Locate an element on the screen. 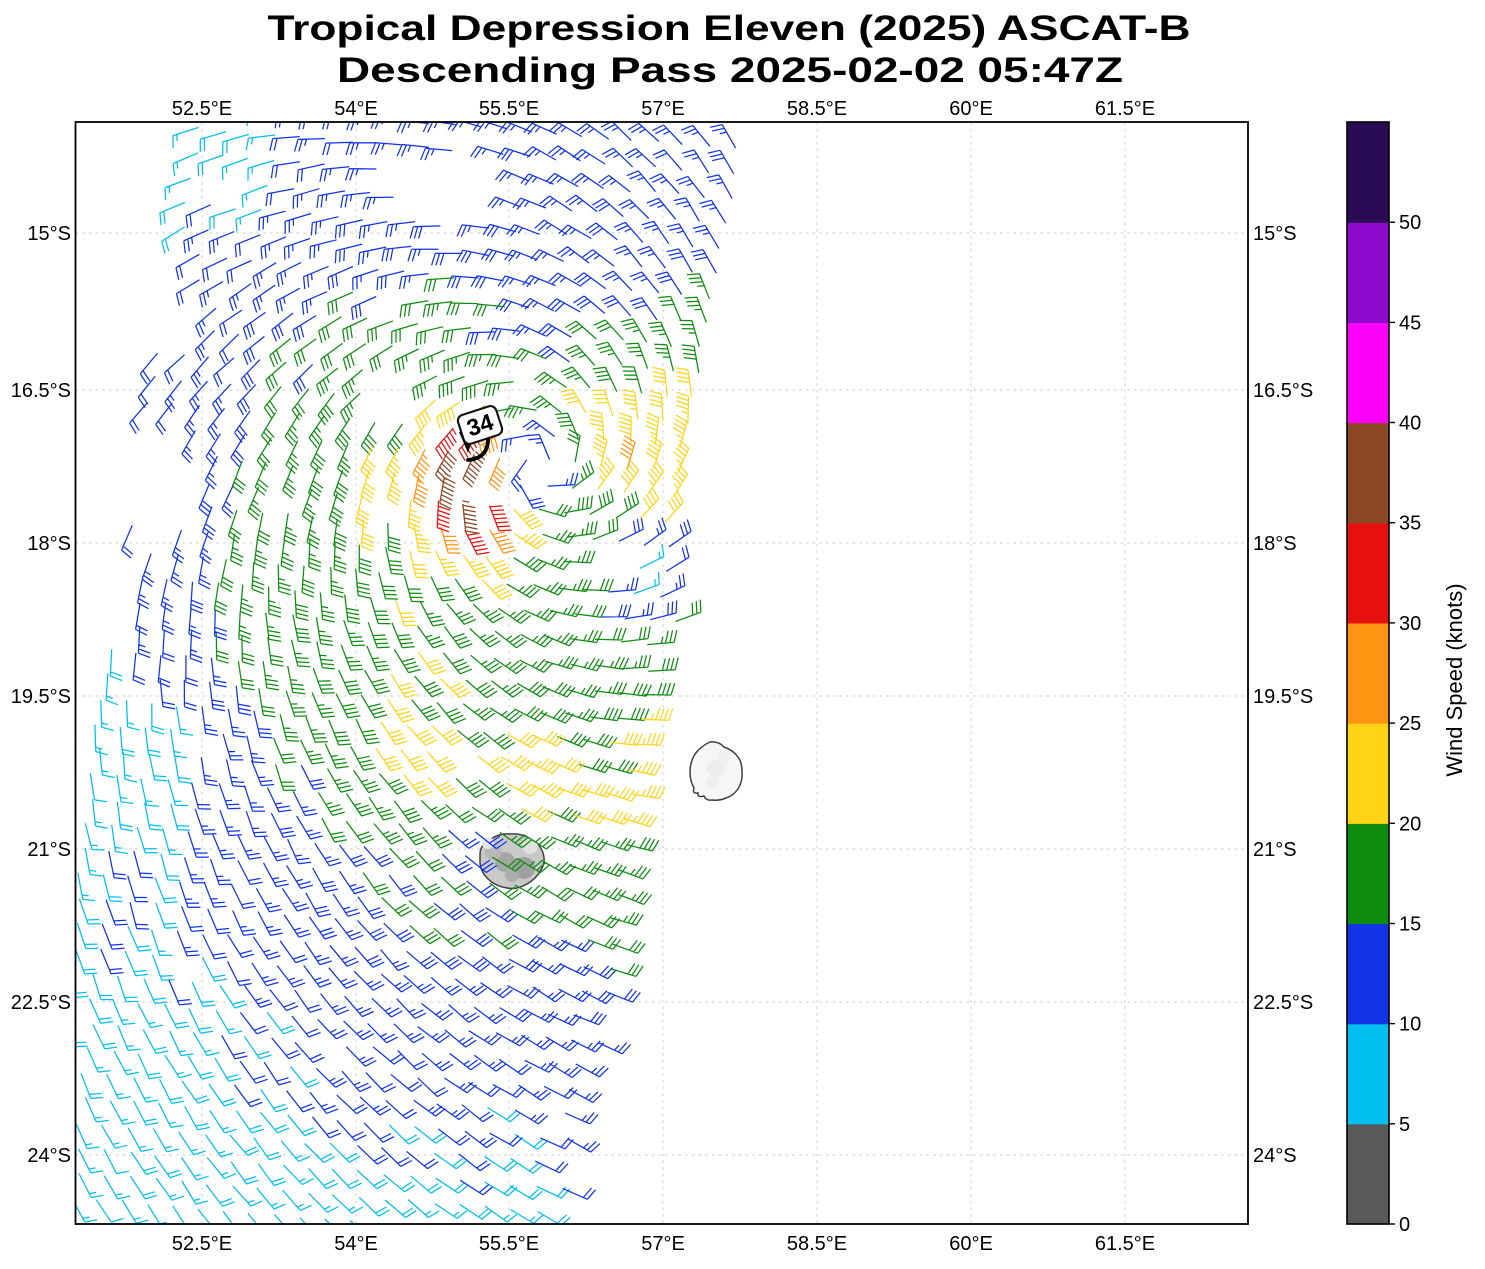 The width and height of the screenshot is (1485, 1269). svg-text: 15 is located at coordinates (1410, 925).